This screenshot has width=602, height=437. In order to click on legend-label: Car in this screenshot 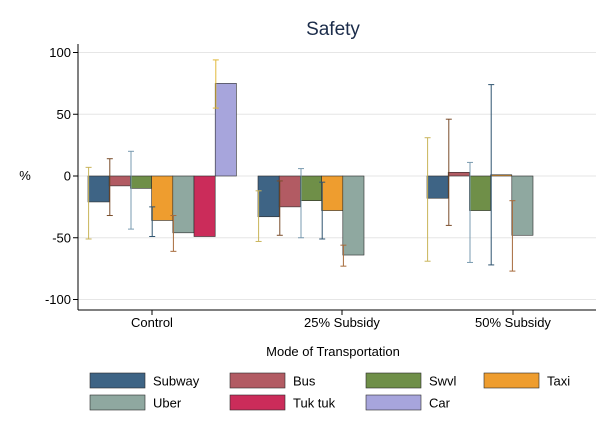, I will do `click(440, 403)`.